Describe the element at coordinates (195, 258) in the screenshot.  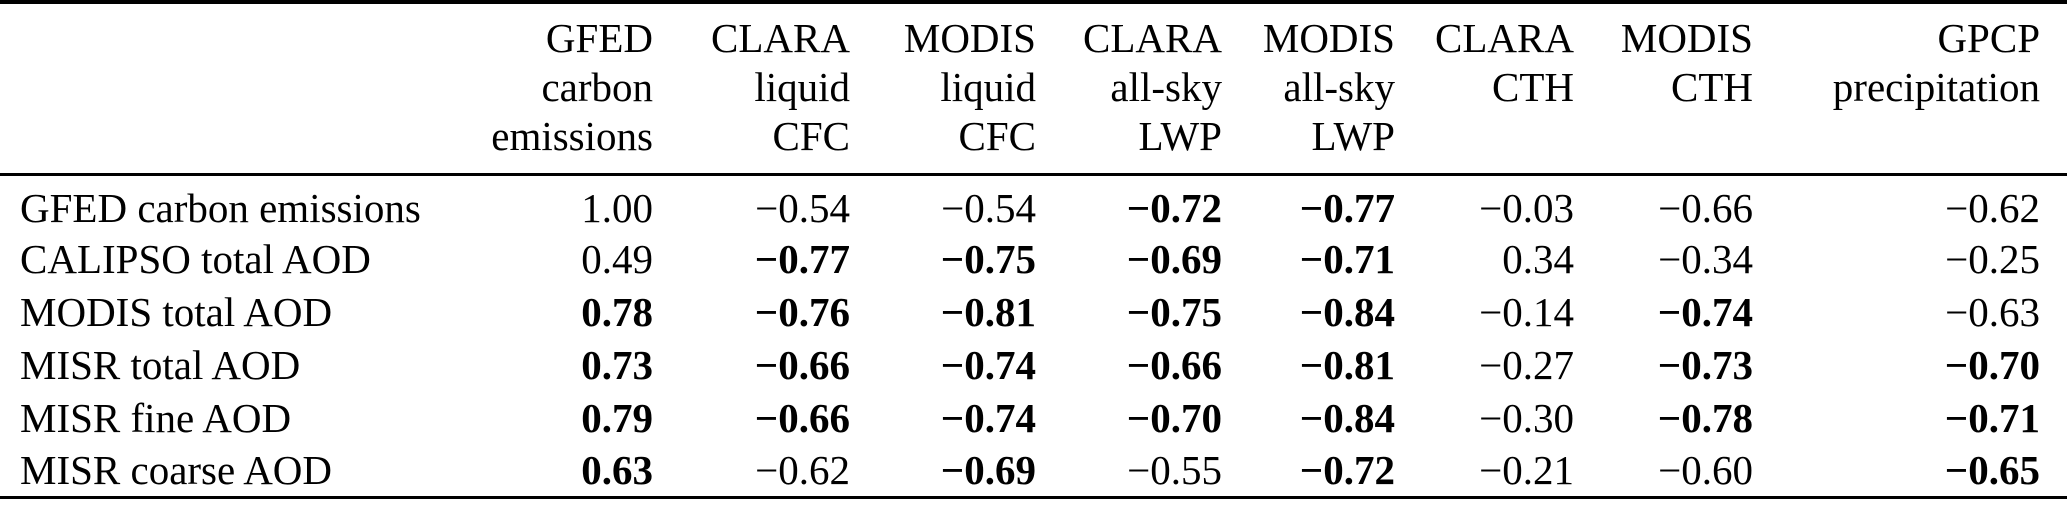
I see `row-label: CALIPSO total AOD` at that location.